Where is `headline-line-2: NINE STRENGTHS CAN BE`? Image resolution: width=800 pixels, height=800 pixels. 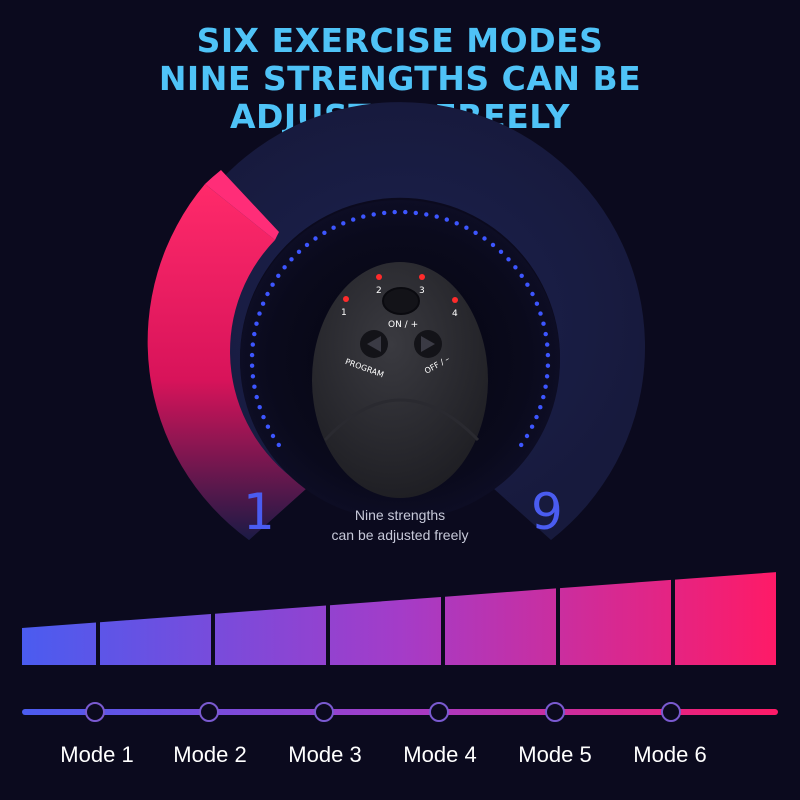 headline-line-2: NINE STRENGTHS CAN BE is located at coordinates (400, 78).